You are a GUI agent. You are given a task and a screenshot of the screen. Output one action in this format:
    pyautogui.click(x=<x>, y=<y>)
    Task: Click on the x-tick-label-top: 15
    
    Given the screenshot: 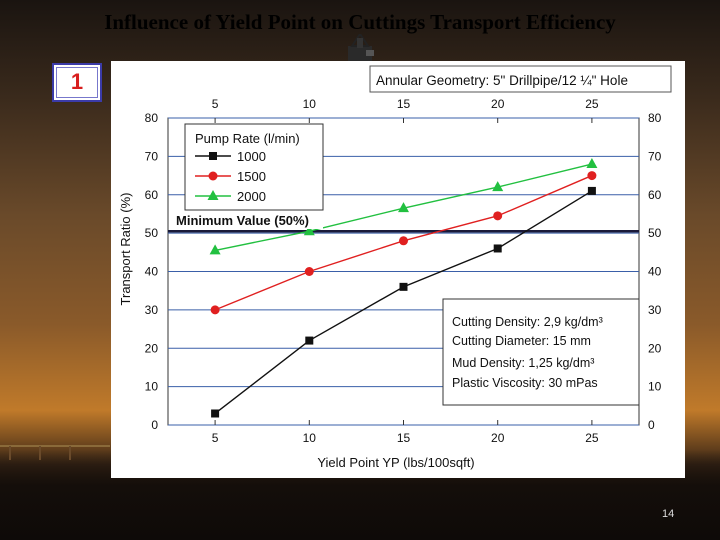 What is the action you would take?
    pyautogui.click(x=404, y=104)
    